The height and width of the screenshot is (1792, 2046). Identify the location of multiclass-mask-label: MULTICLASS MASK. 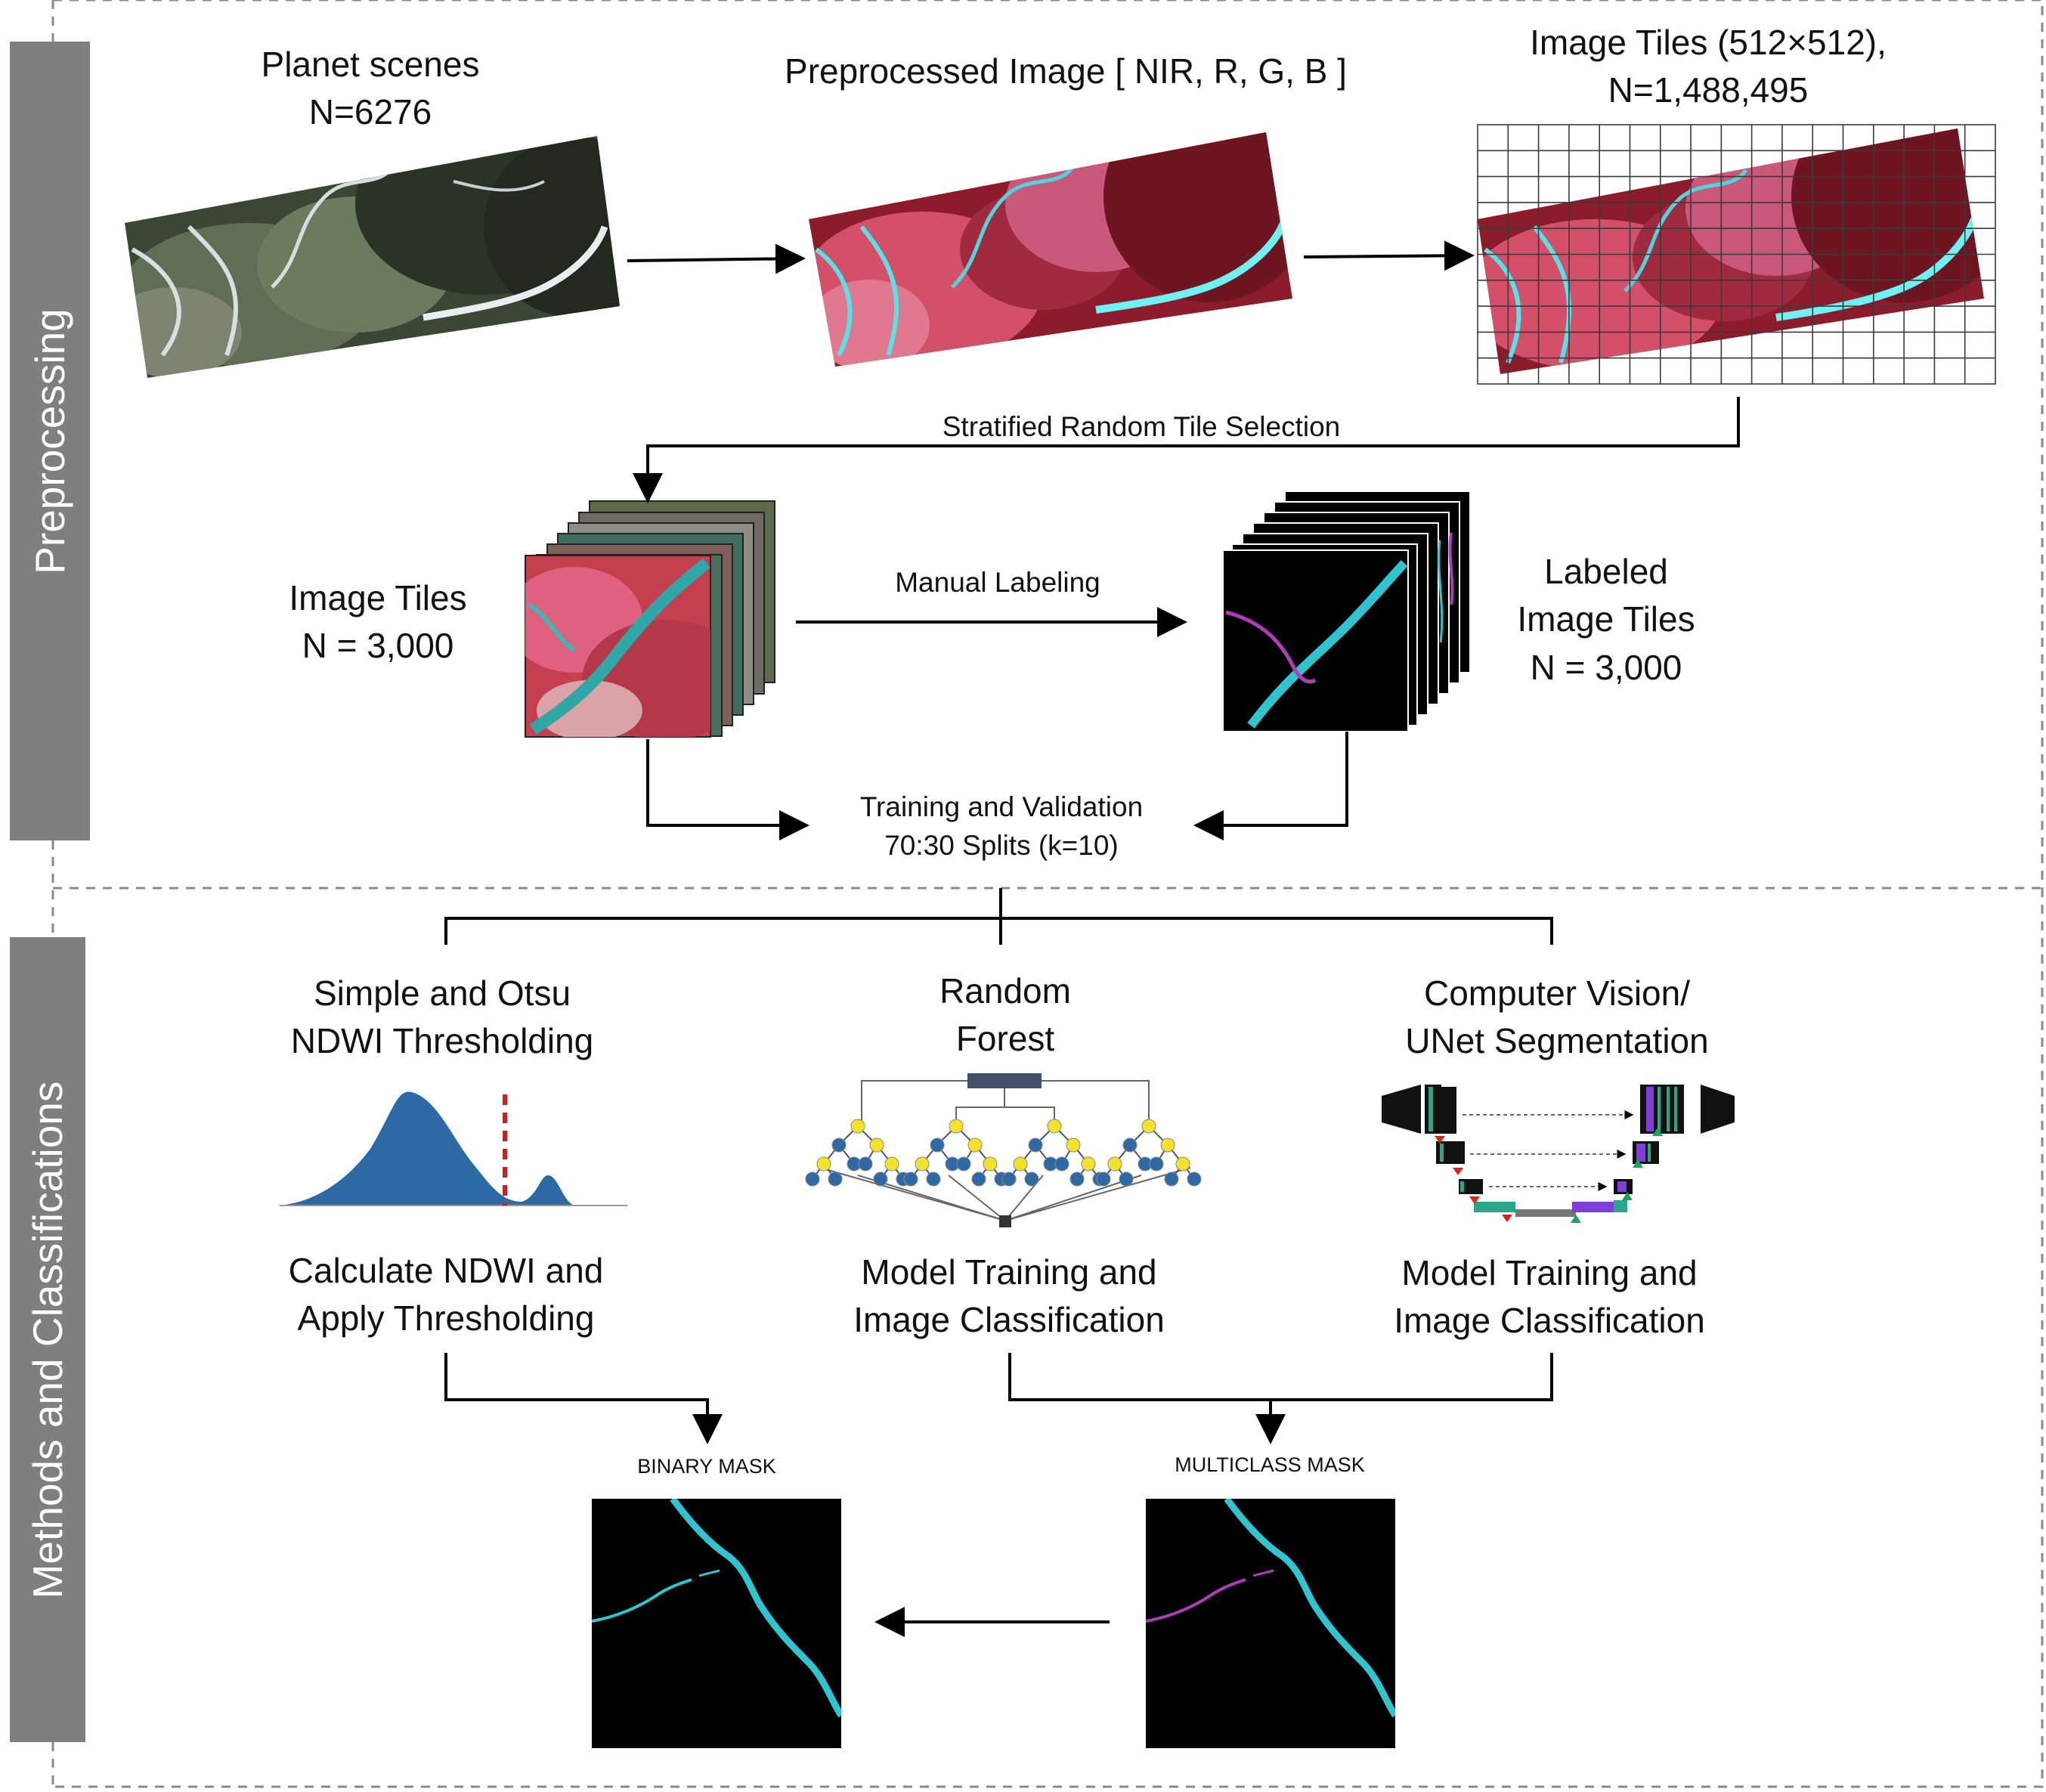
(1270, 1464).